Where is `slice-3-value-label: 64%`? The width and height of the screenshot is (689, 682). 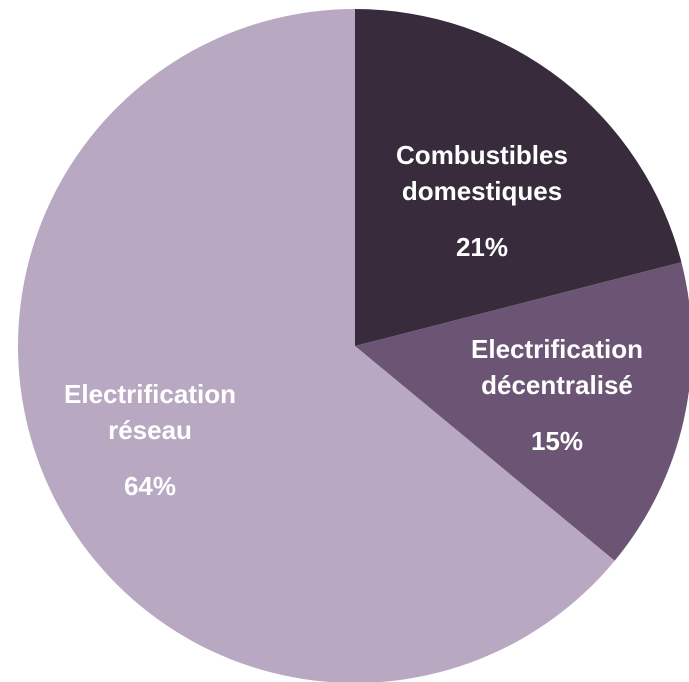 slice-3-value-label: 64% is located at coordinates (150, 486).